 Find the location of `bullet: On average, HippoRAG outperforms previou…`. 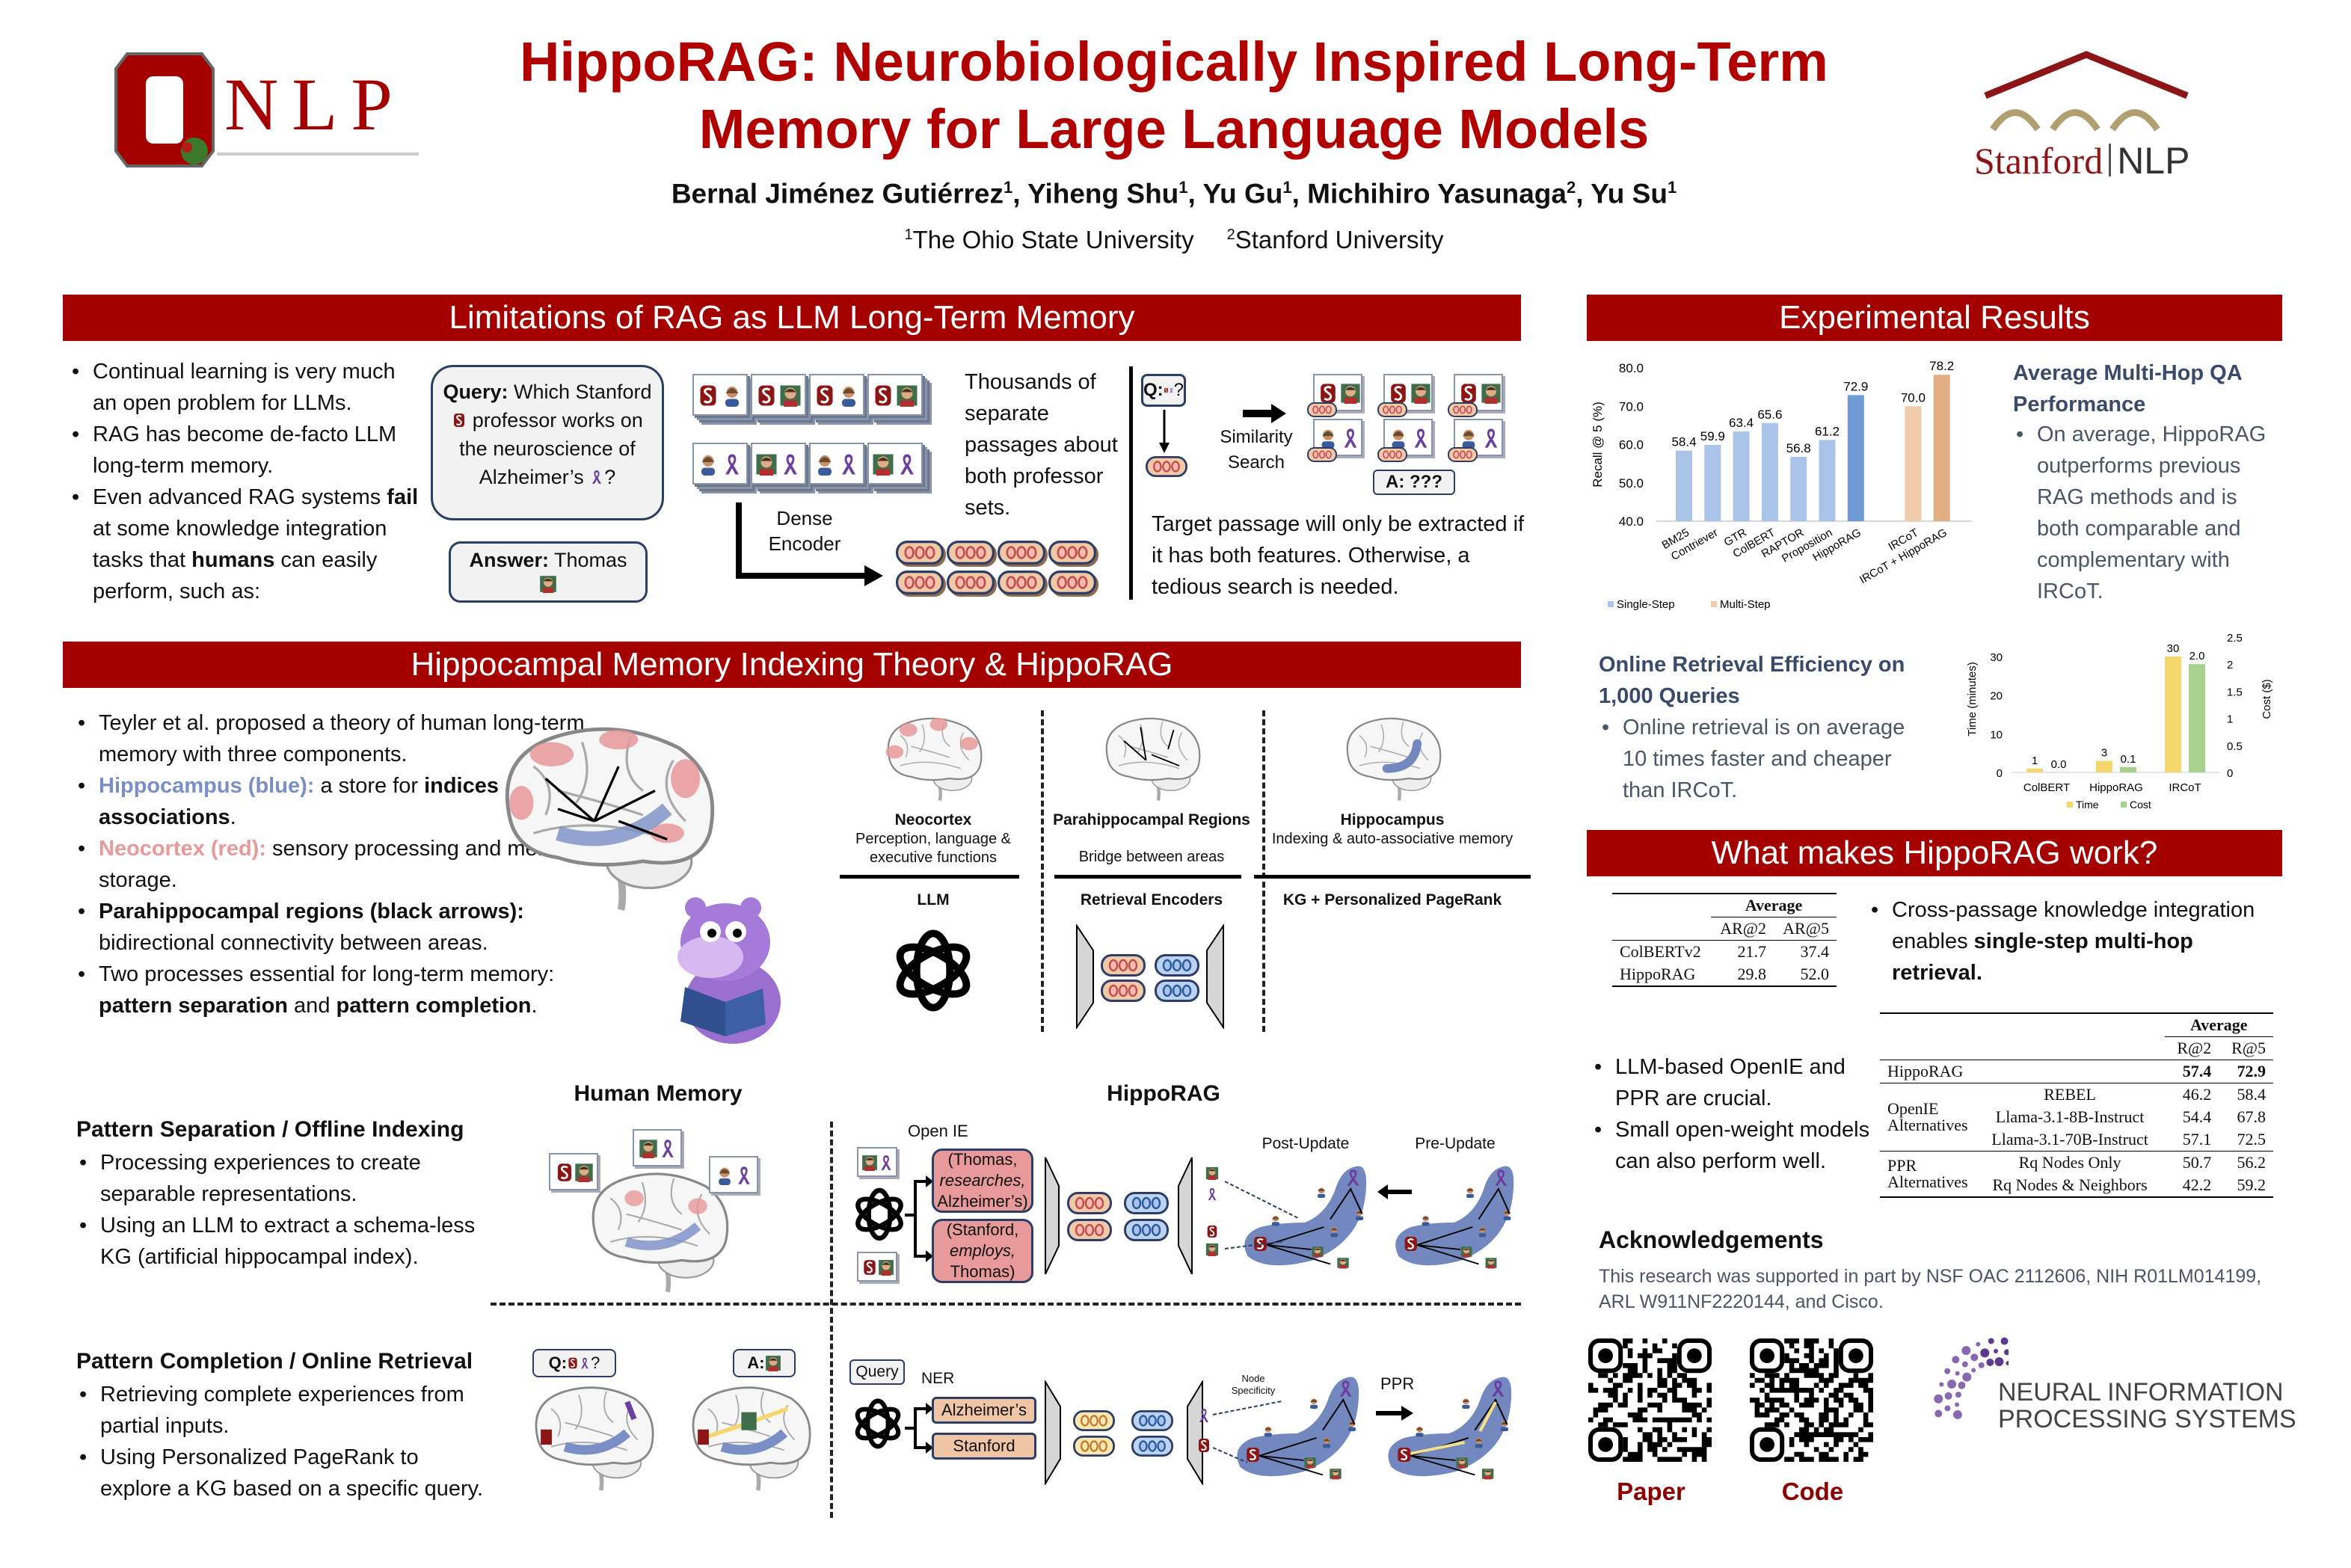

bullet: On average, HippoRAG outperforms previou… is located at coordinates (2147, 513).